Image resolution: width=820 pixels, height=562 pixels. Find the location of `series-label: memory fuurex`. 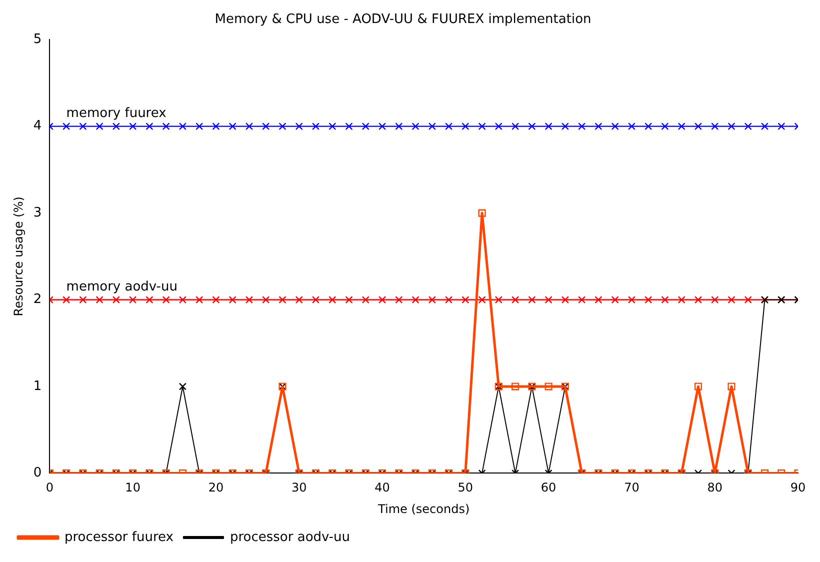

series-label: memory fuurex is located at coordinates (116, 114).